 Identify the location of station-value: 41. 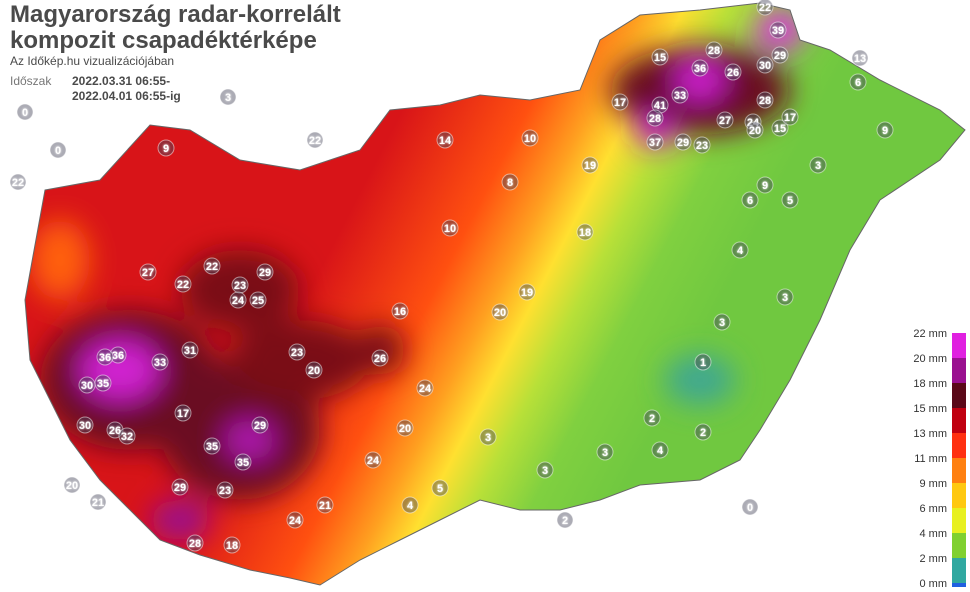
(660, 106).